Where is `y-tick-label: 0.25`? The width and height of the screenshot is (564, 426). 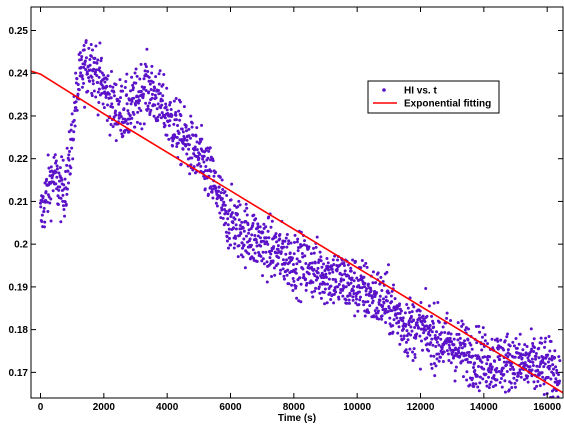 y-tick-label: 0.25 is located at coordinates (19, 31).